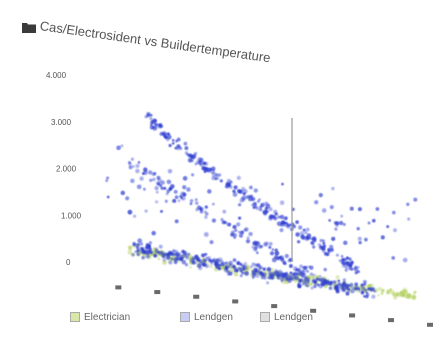 This screenshot has height=349, width=446. I want to click on y-tick-label: 4.000, so click(56, 75).